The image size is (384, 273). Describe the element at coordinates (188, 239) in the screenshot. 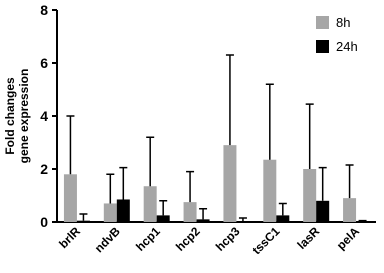

I see `x-tick-label: hcp2` at that location.